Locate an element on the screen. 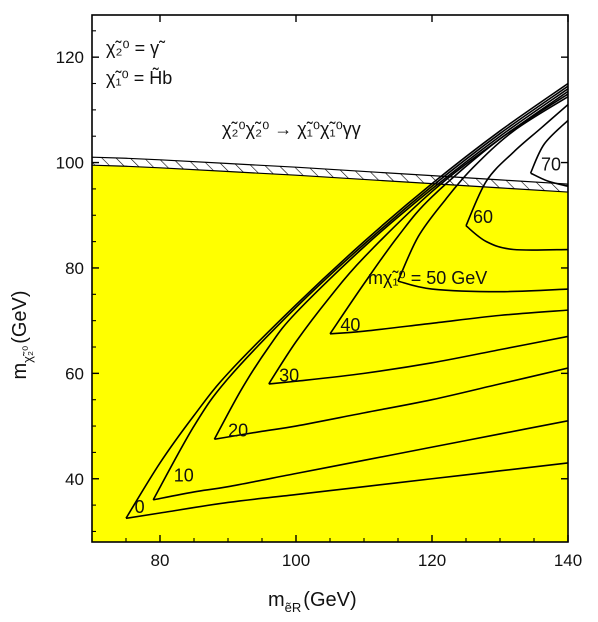  x-axis-title: mẽR (GeV) is located at coordinates (312, 602).